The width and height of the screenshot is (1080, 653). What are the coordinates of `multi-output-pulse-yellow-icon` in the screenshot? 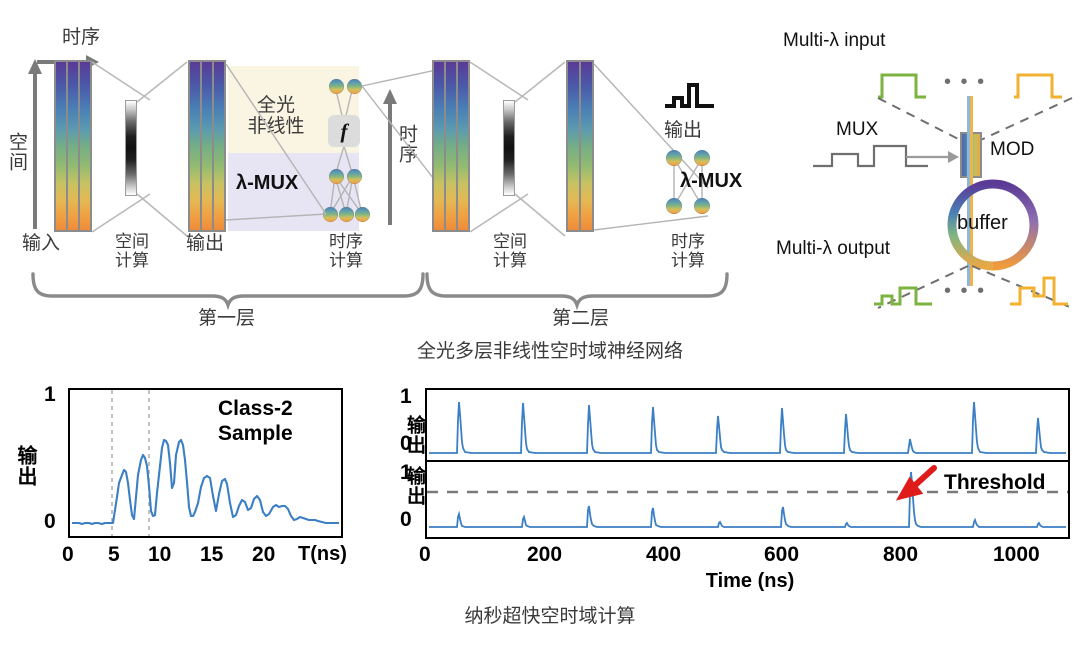 It's located at (1039, 290).